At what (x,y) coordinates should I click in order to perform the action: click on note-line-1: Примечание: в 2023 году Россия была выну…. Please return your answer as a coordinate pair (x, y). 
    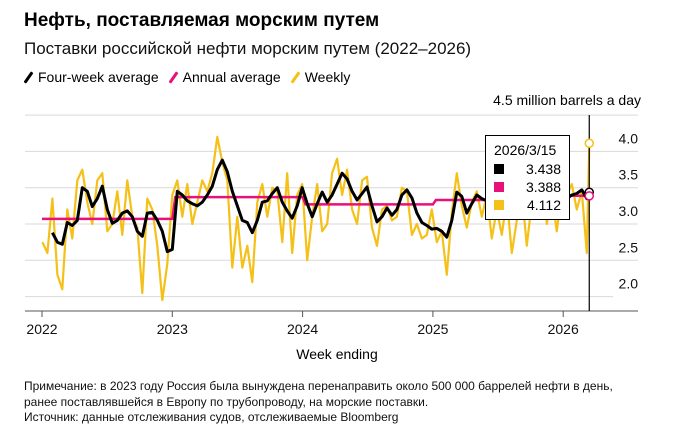
    Looking at the image, I should click on (318, 386).